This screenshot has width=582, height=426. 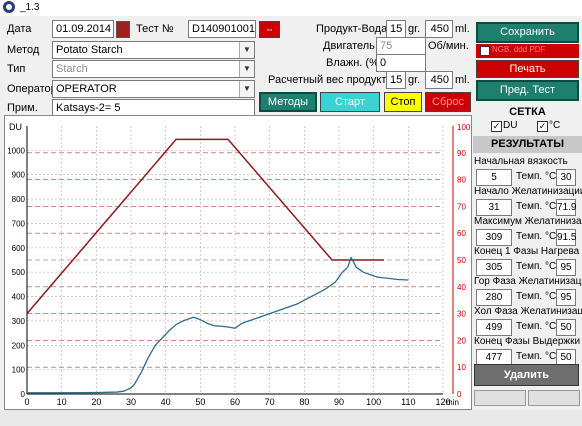 What do you see at coordinates (349, 46) in the screenshot?
I see `motor-label: Двигатель` at bounding box center [349, 46].